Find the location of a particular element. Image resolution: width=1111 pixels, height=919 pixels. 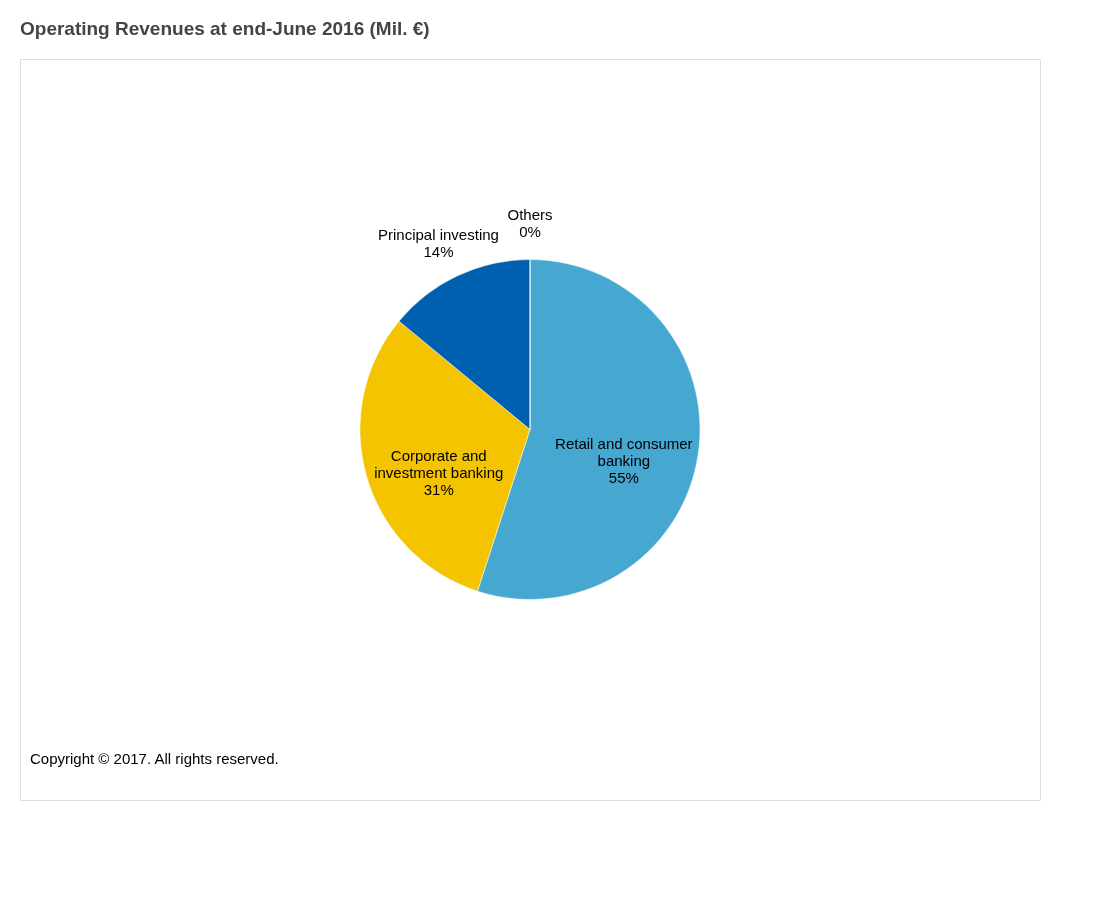

chart-title: Operating Revenues at end-June 2016 (Mil. €) is located at coordinates (225, 28).